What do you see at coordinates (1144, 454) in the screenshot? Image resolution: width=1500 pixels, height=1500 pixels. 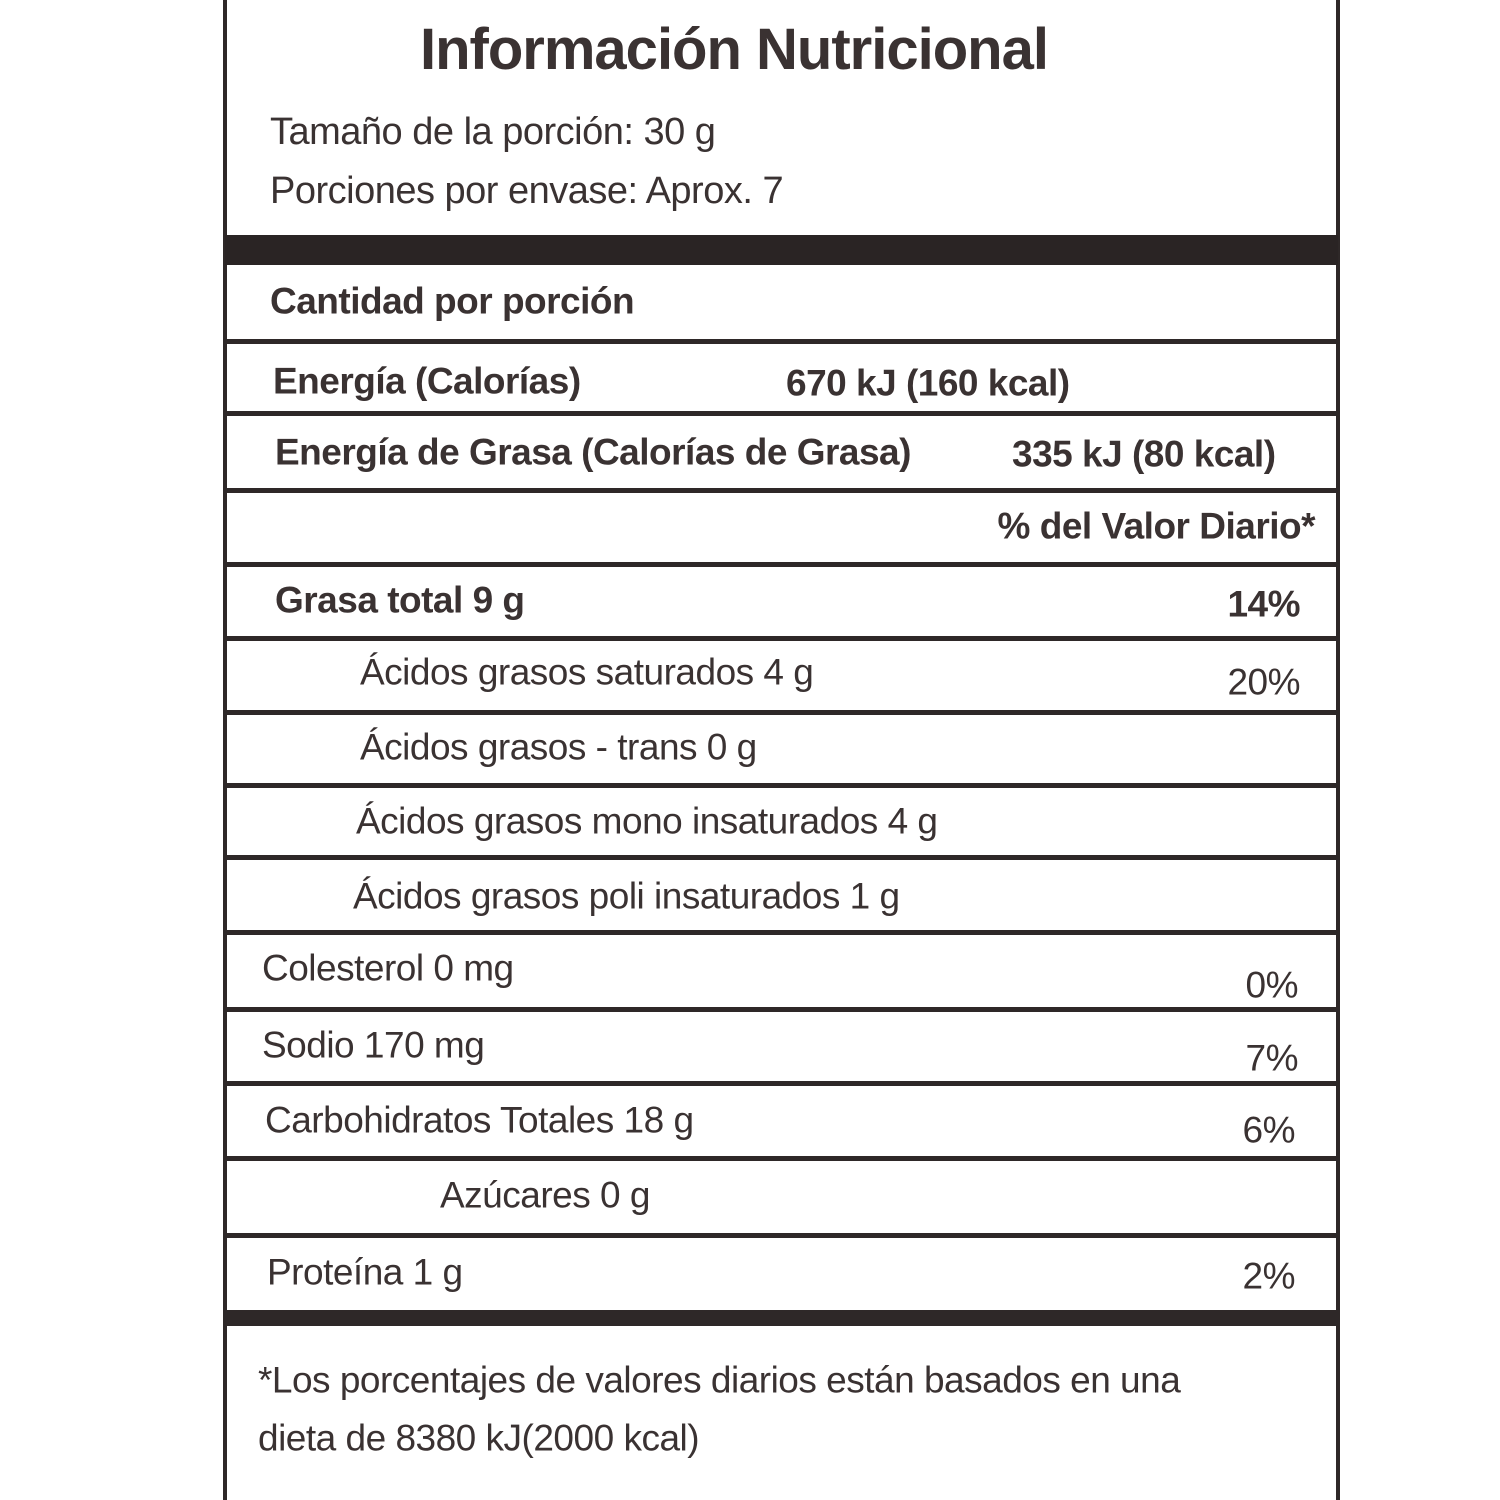 I see `fat-energy-value: 335 kJ (80 kcal)` at bounding box center [1144, 454].